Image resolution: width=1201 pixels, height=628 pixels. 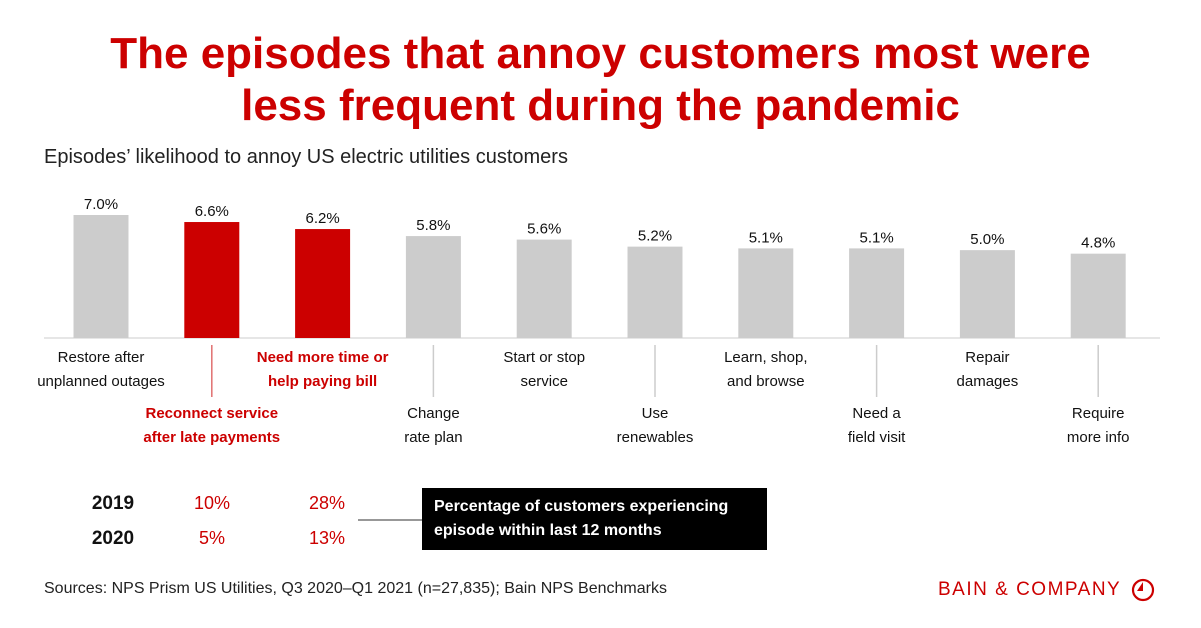 What do you see at coordinates (1030, 589) in the screenshot?
I see `logo-text: BAIN & COMPANY` at bounding box center [1030, 589].